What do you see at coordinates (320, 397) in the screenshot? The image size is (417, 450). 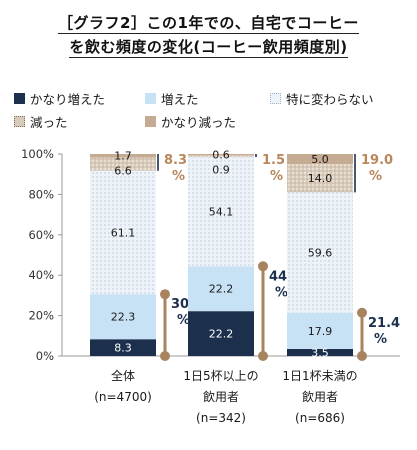 I see `x-category-label: 1日1杯未満の 飲用者 (n=686)` at bounding box center [320, 397].